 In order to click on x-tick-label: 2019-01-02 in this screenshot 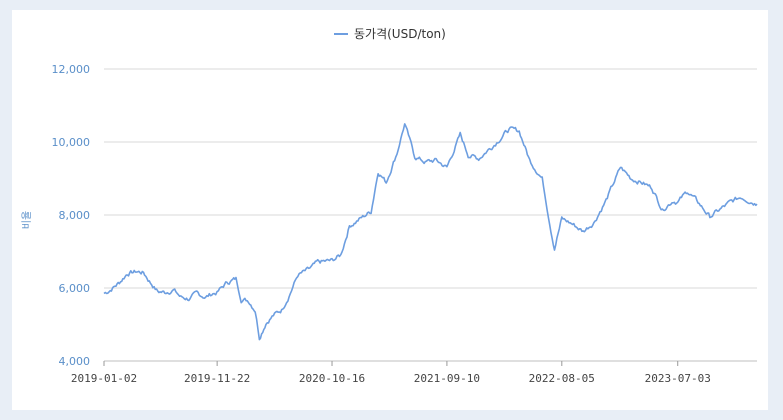, I will do `click(104, 378)`.